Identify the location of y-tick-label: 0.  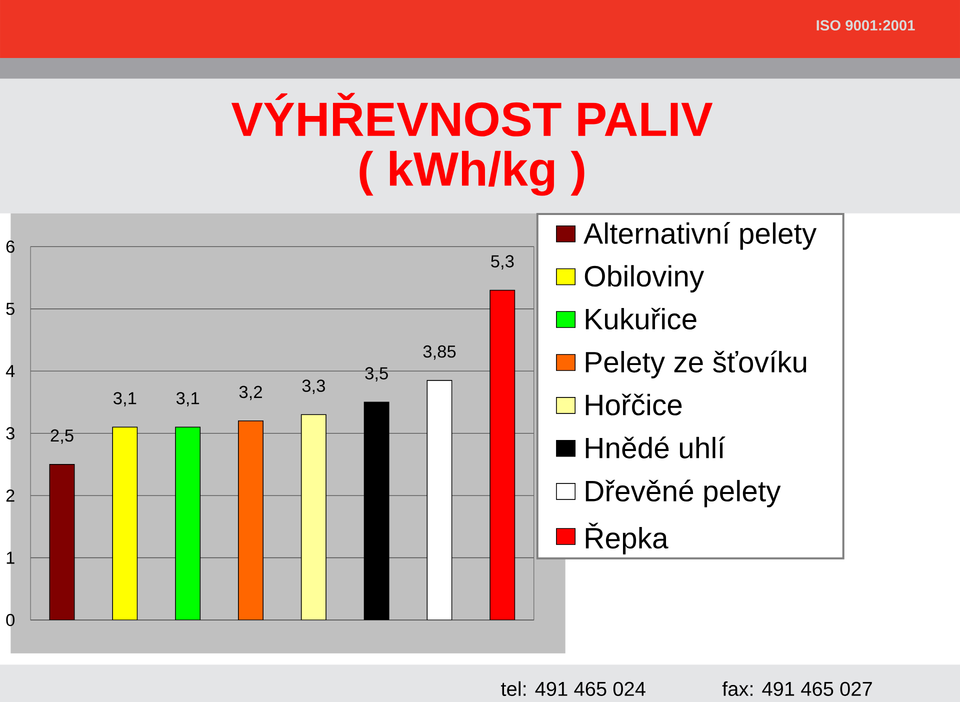
(10, 620).